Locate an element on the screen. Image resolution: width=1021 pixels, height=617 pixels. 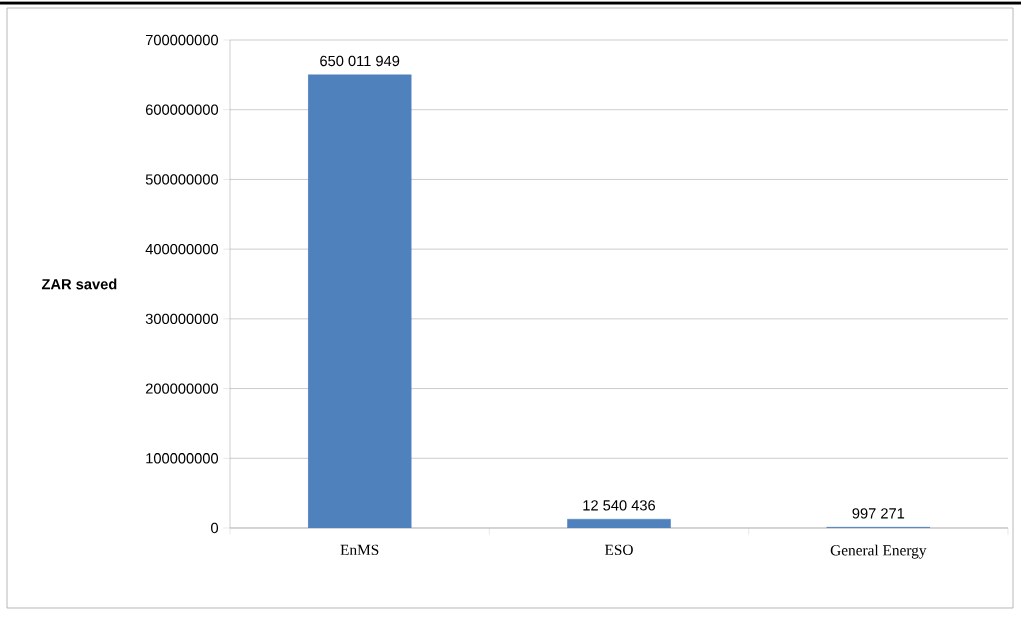
y-tick-label: 400000000 is located at coordinates (182, 249).